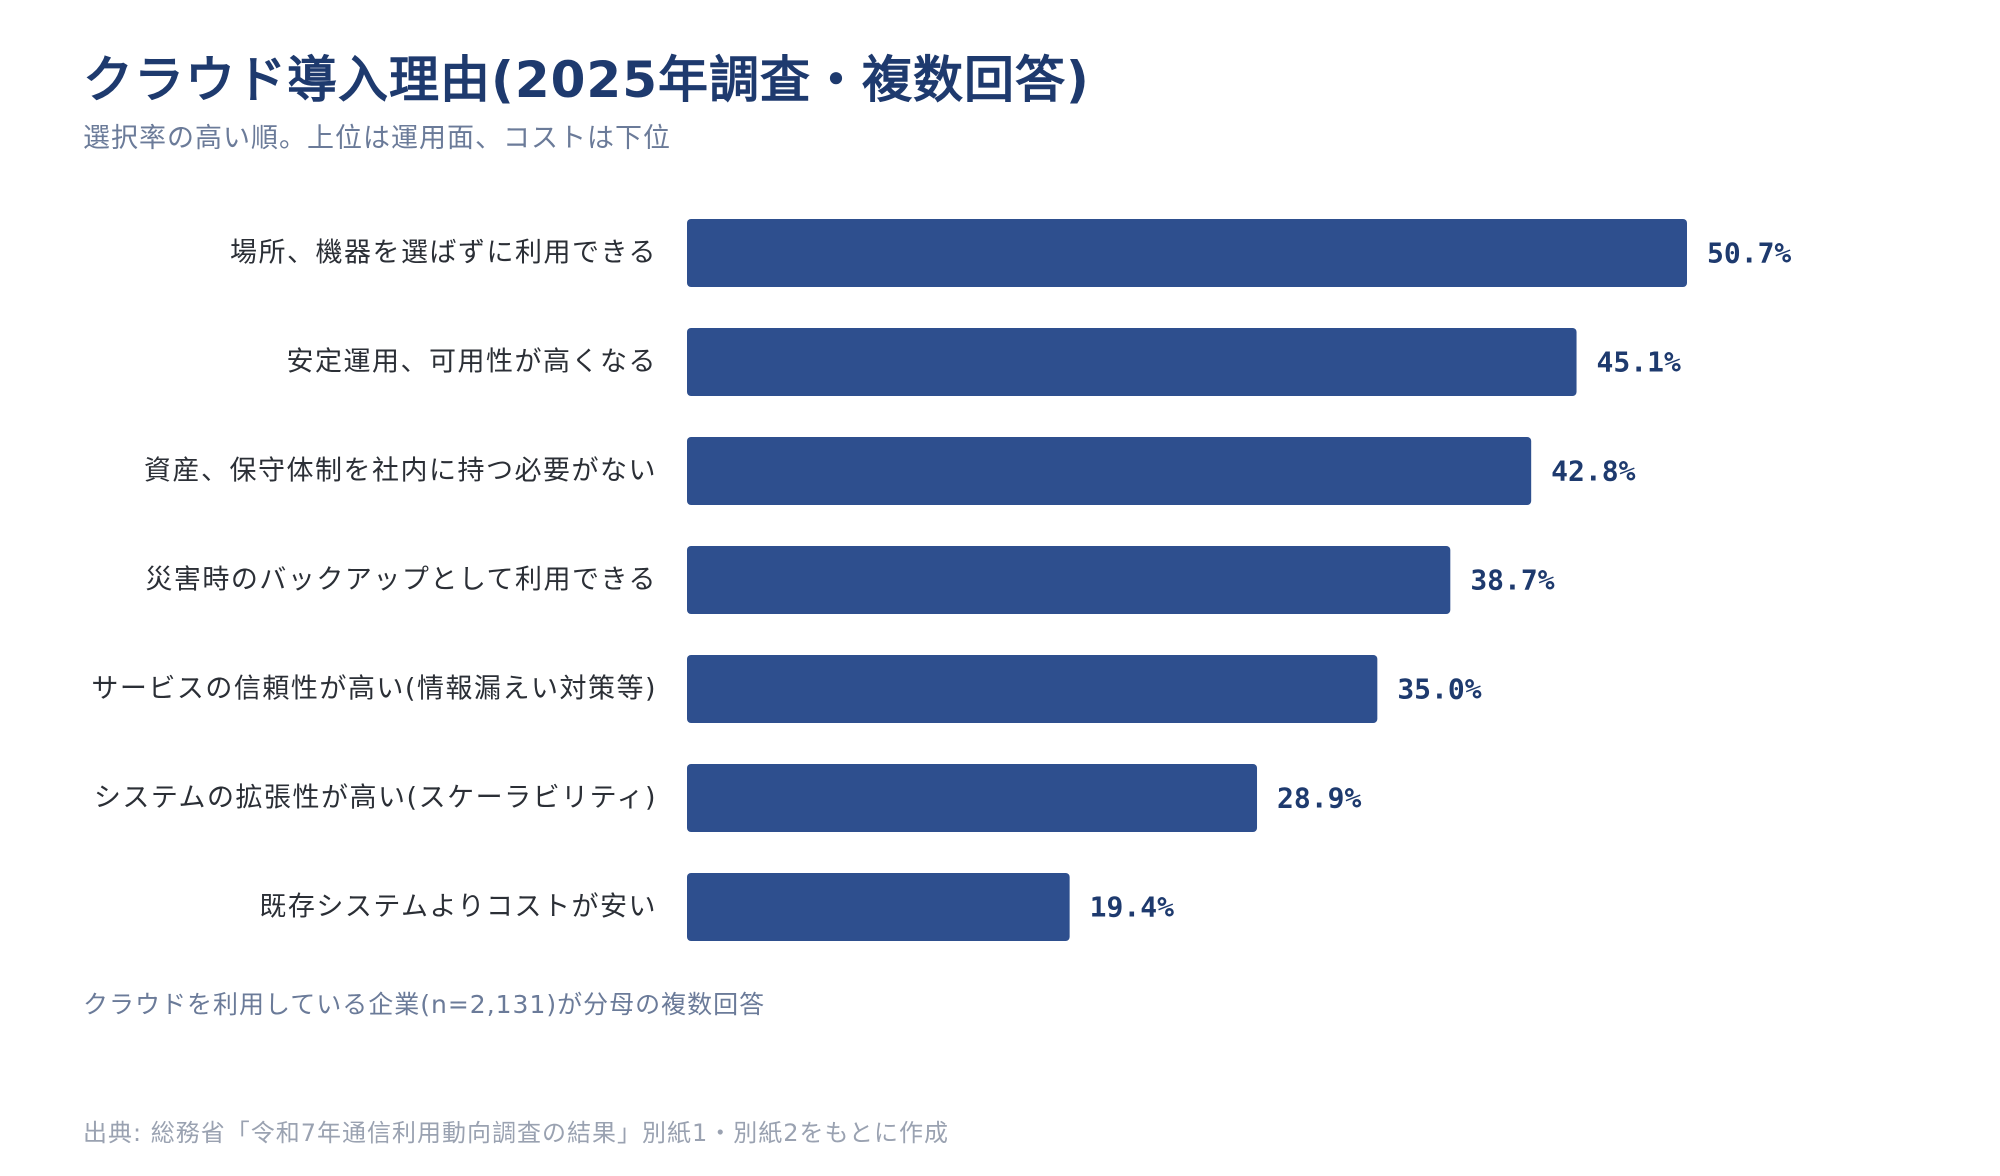  I want to click on category-label-5: システムの拡張性が高い(スケーラビリティ), so click(375, 798).